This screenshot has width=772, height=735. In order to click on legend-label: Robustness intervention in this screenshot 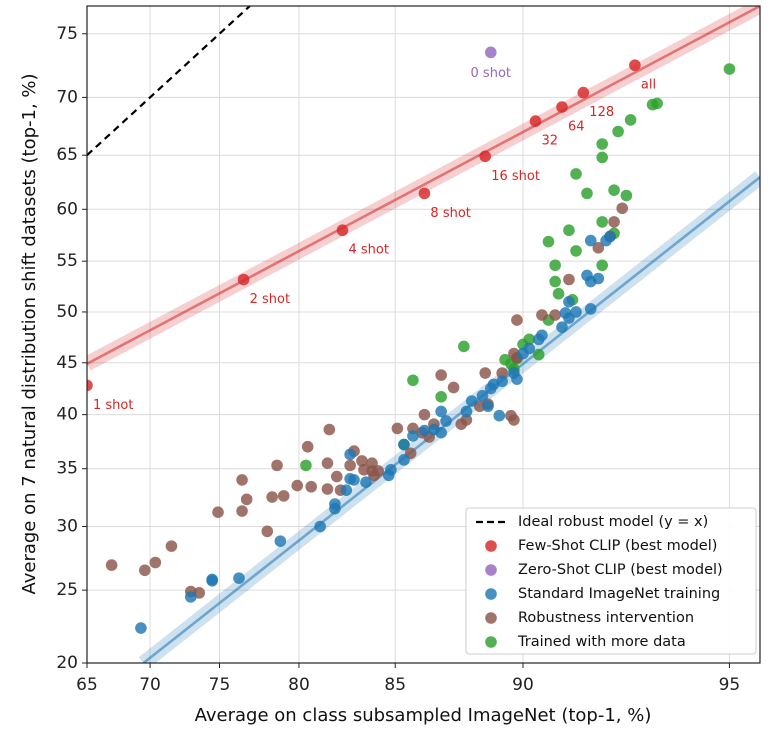, I will do `click(606, 618)`.